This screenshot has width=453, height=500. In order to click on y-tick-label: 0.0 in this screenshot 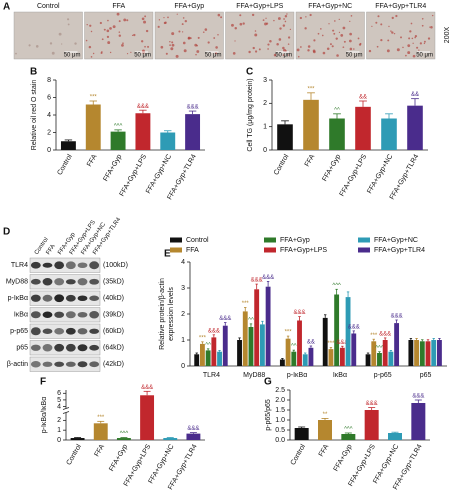, I will do `click(280, 440)`.